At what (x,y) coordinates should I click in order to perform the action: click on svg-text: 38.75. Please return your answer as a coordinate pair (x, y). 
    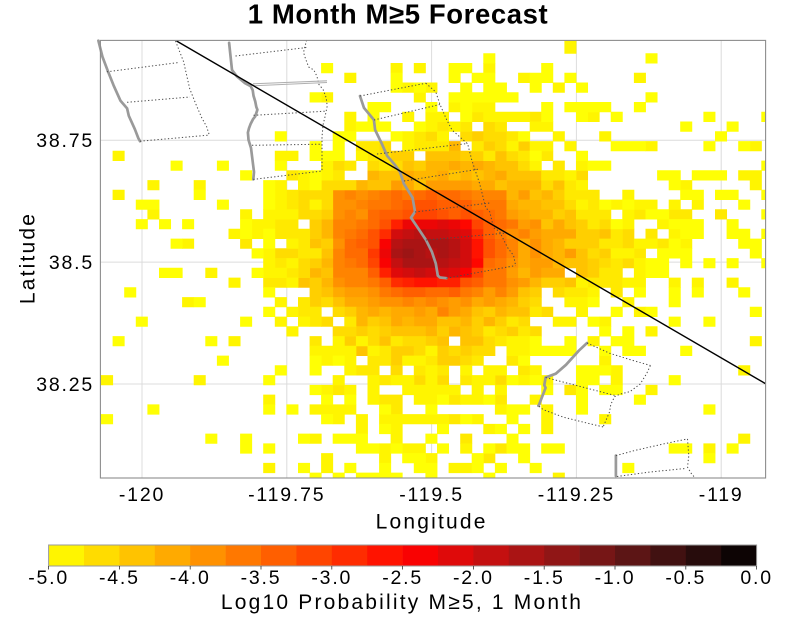
    Looking at the image, I should click on (65, 141).